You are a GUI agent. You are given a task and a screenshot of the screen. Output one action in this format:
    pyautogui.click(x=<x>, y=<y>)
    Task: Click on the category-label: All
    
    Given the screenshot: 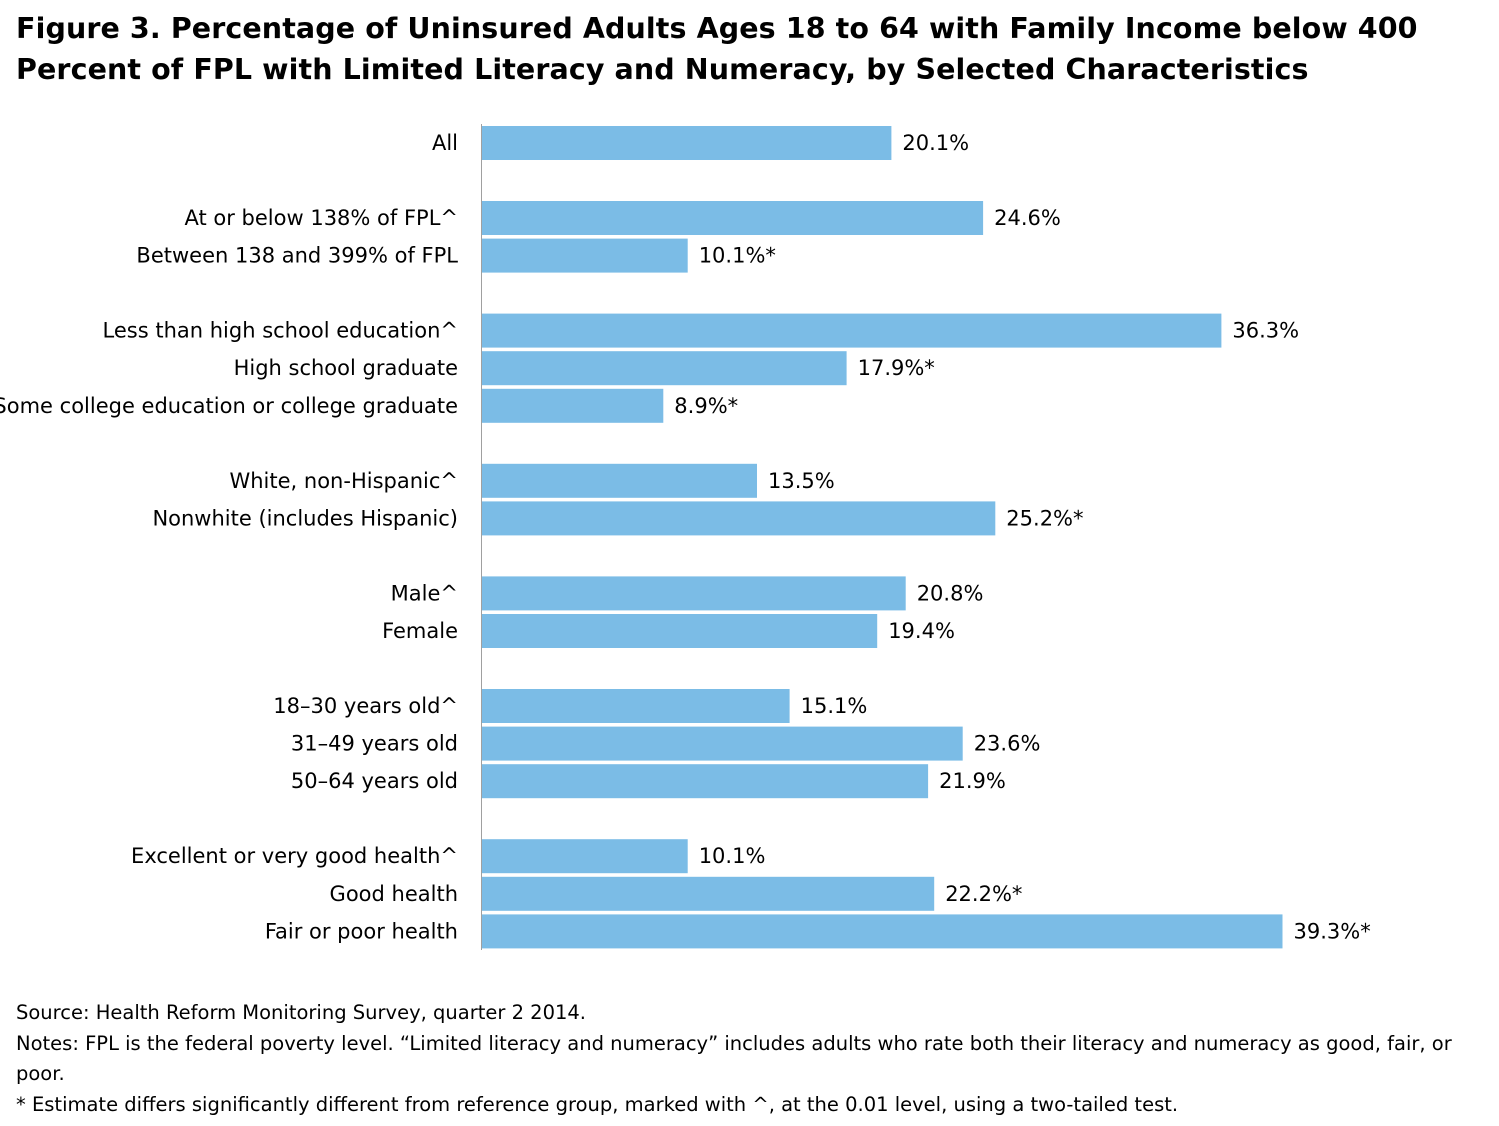 What is the action you would take?
    pyautogui.click(x=445, y=143)
    